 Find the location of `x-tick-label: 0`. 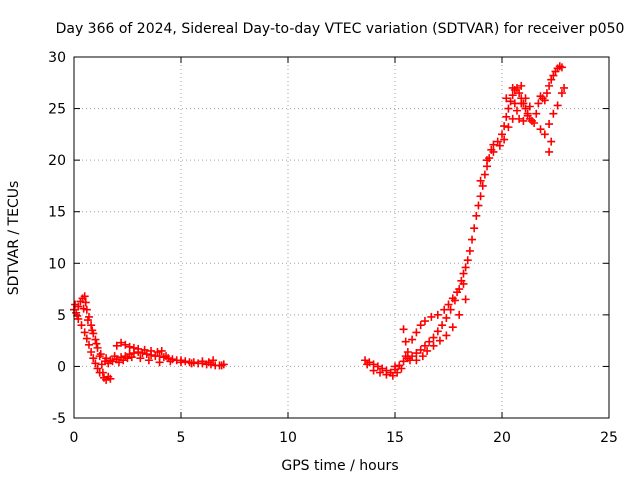

x-tick-label: 0 is located at coordinates (74, 438).